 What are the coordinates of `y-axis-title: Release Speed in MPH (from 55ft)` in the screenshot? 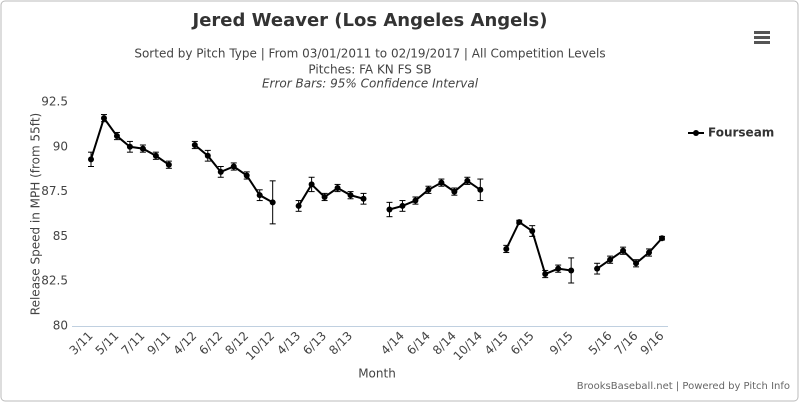 It's located at (36, 214).